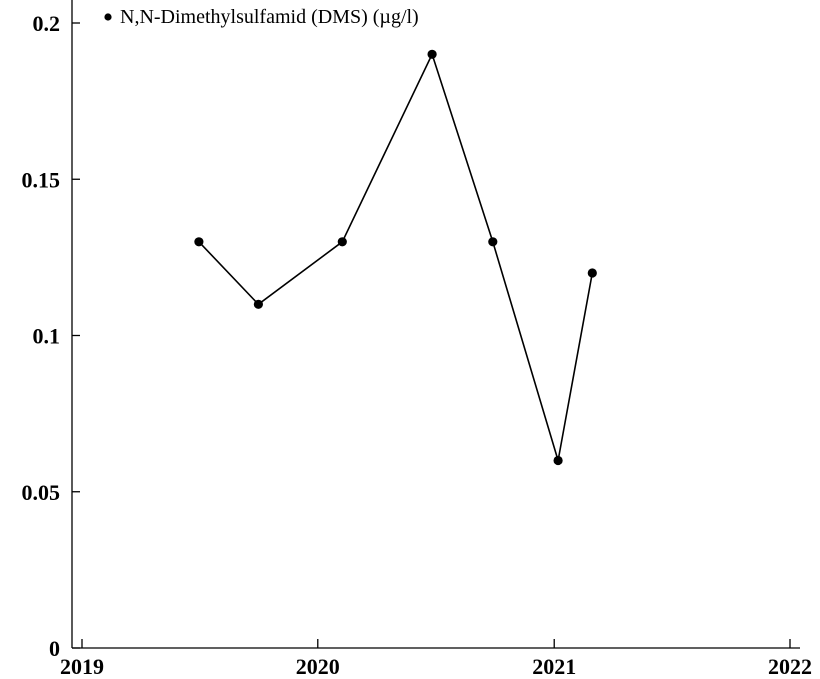  What do you see at coordinates (41, 492) in the screenshot?
I see `y-tick-label: 0.05` at bounding box center [41, 492].